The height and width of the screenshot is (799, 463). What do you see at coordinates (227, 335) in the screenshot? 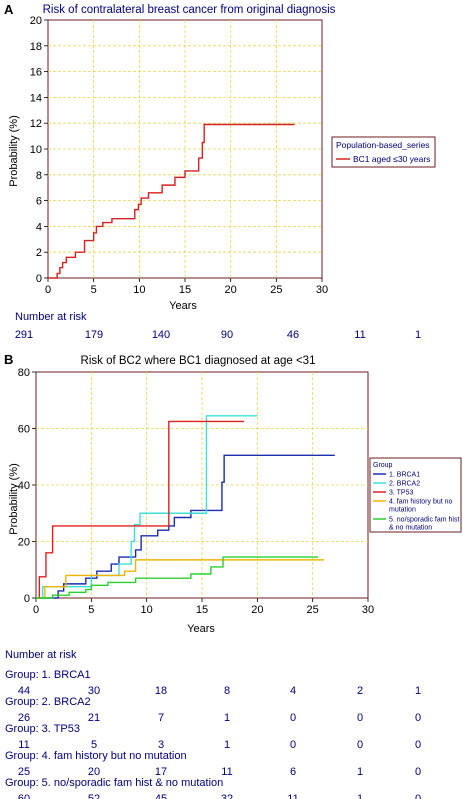
I see `chart-a-number-at-risk-value: 90` at bounding box center [227, 335].